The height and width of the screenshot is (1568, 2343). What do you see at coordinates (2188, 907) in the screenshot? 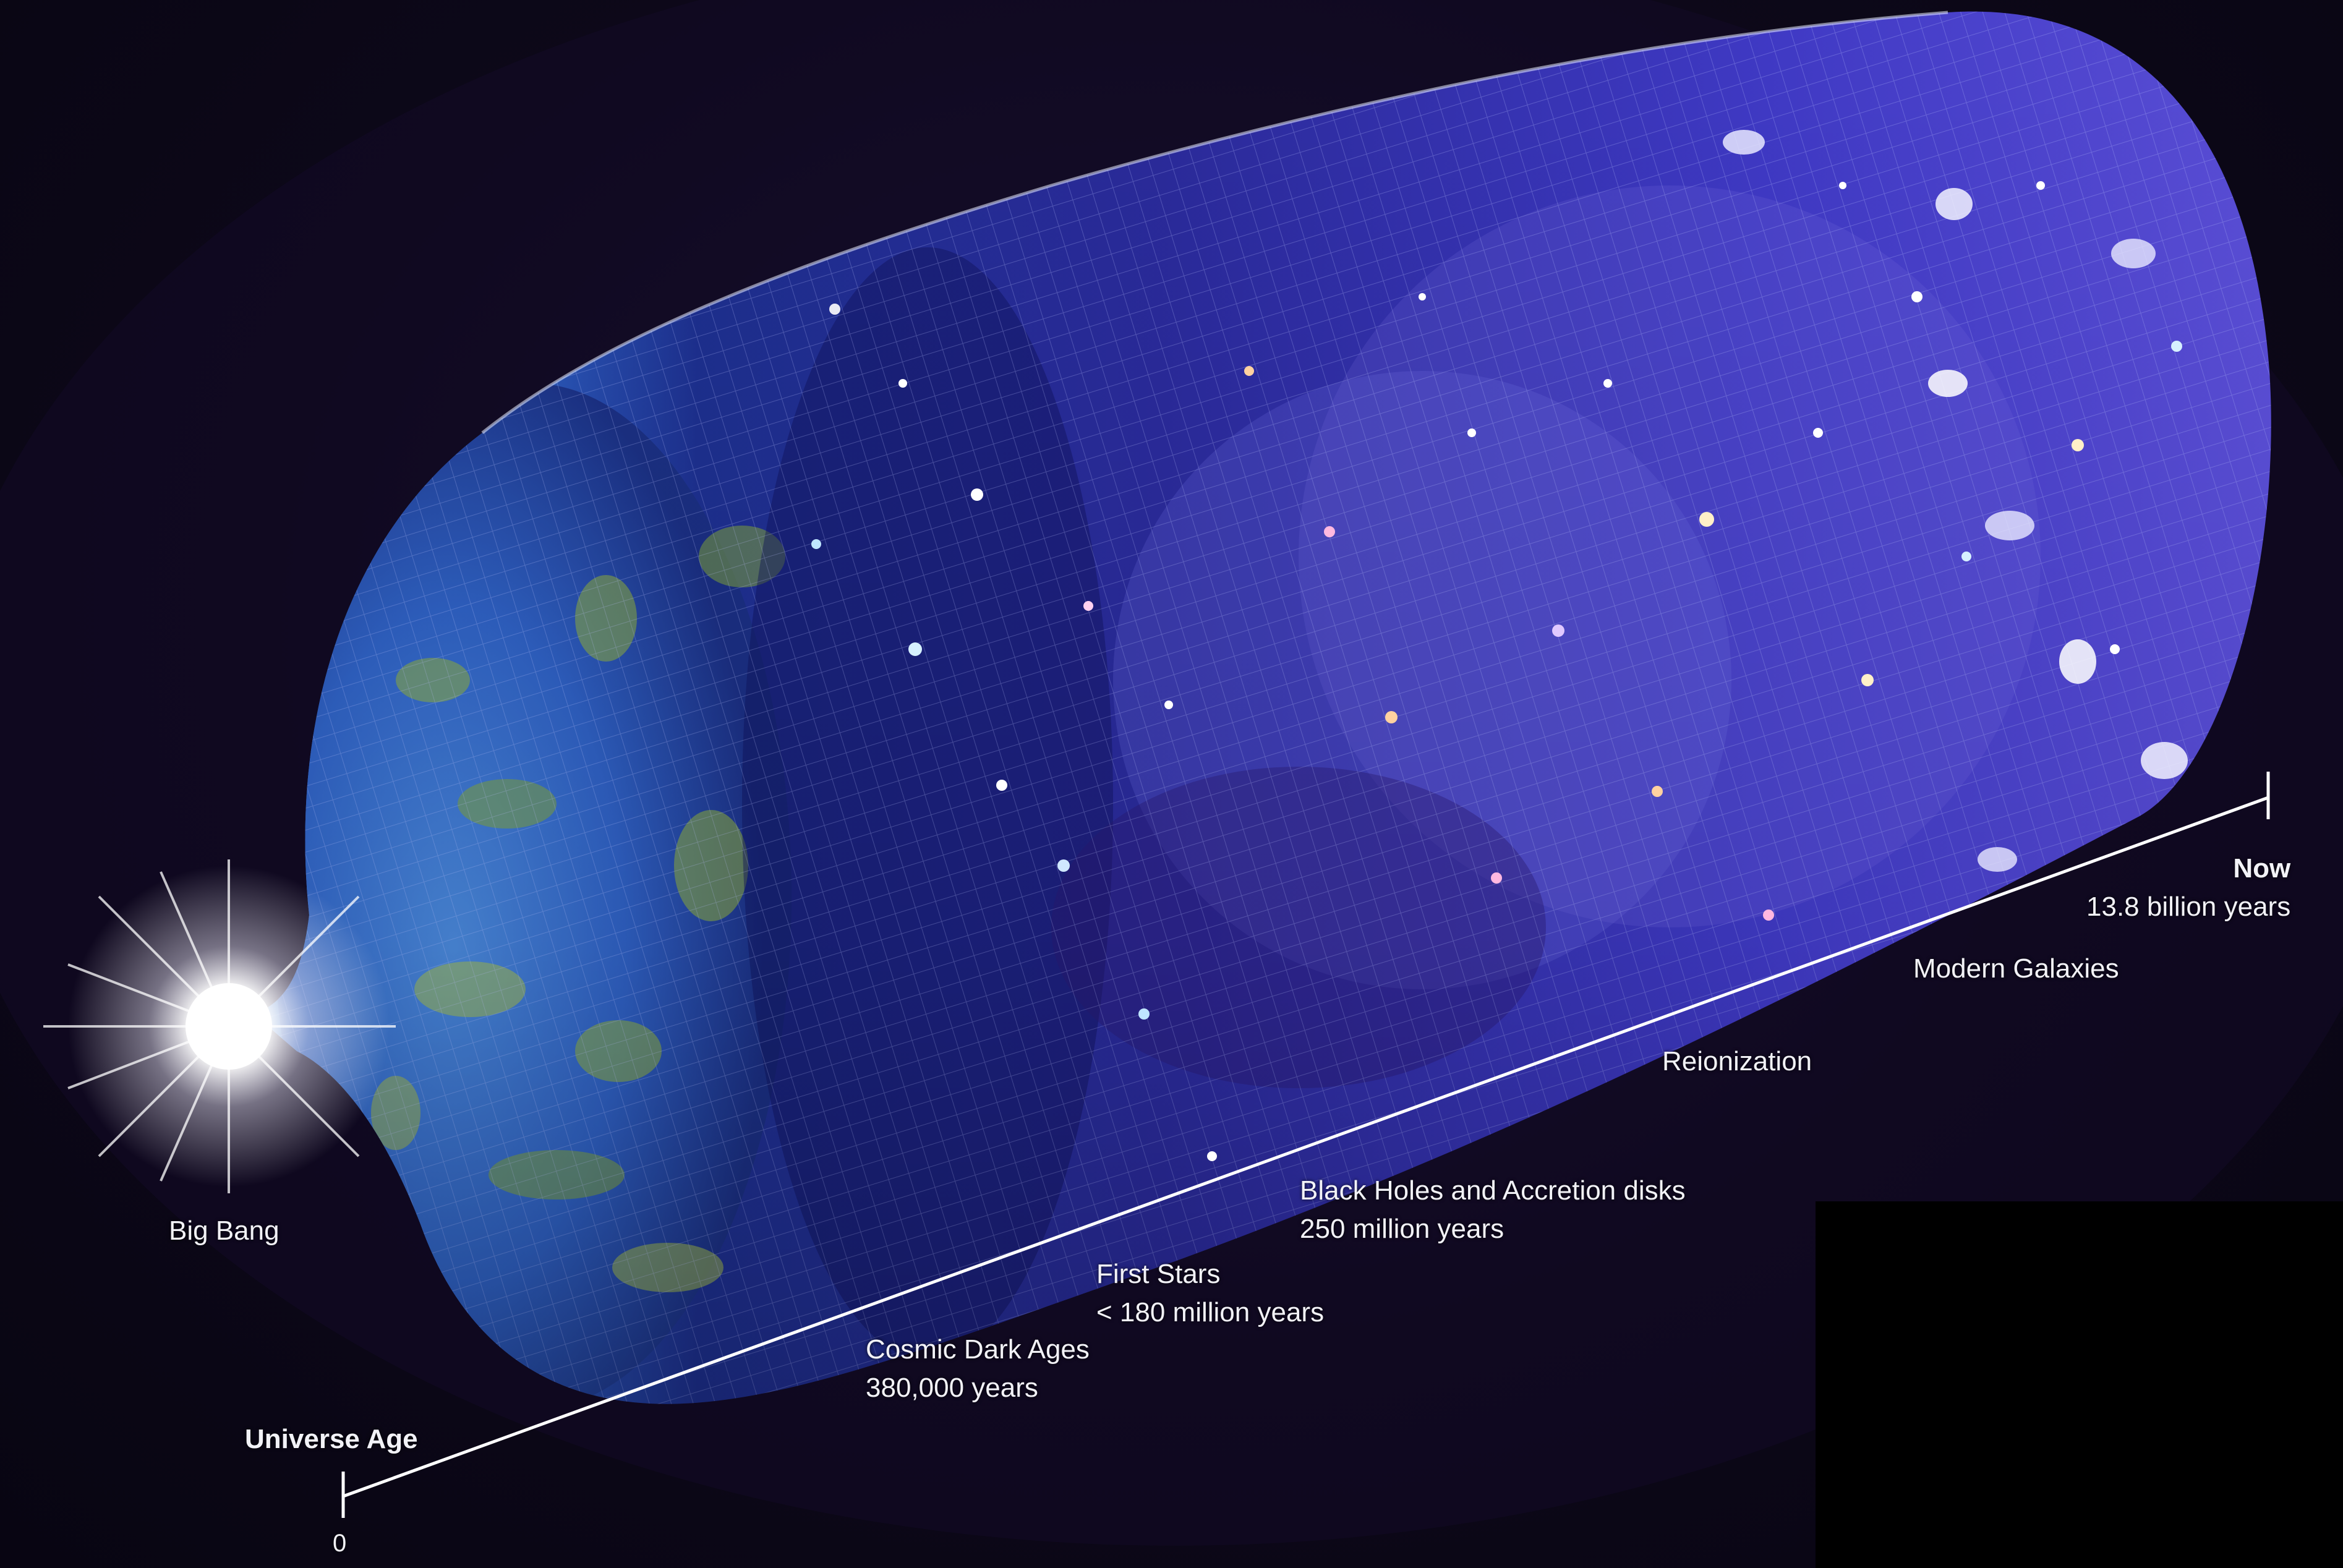
I see `now-age: 13.8 billion years` at bounding box center [2188, 907].